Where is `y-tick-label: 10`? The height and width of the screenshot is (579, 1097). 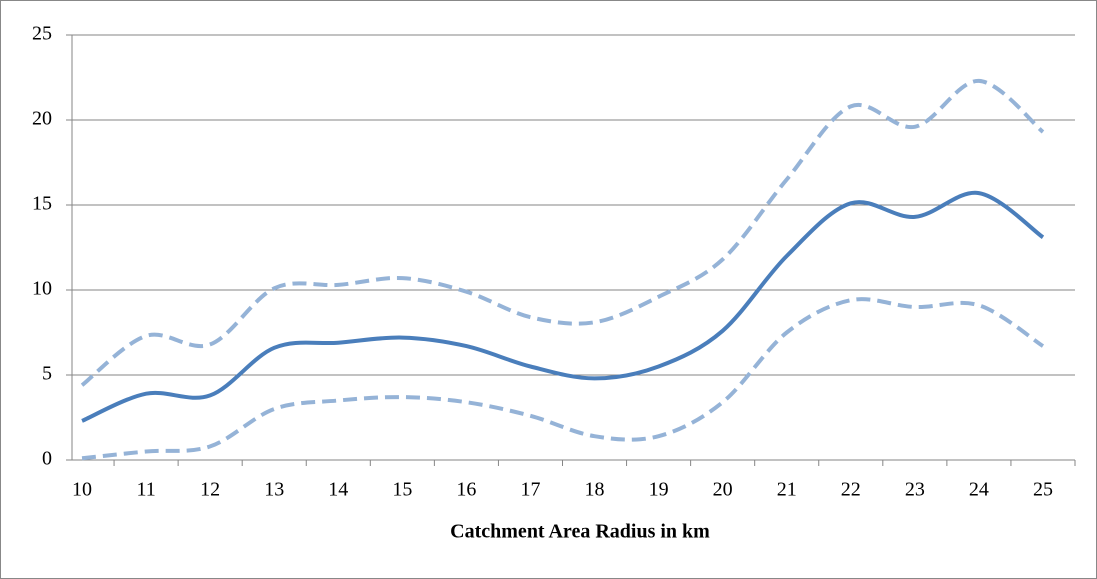
y-tick-label: 10 is located at coordinates (42, 289).